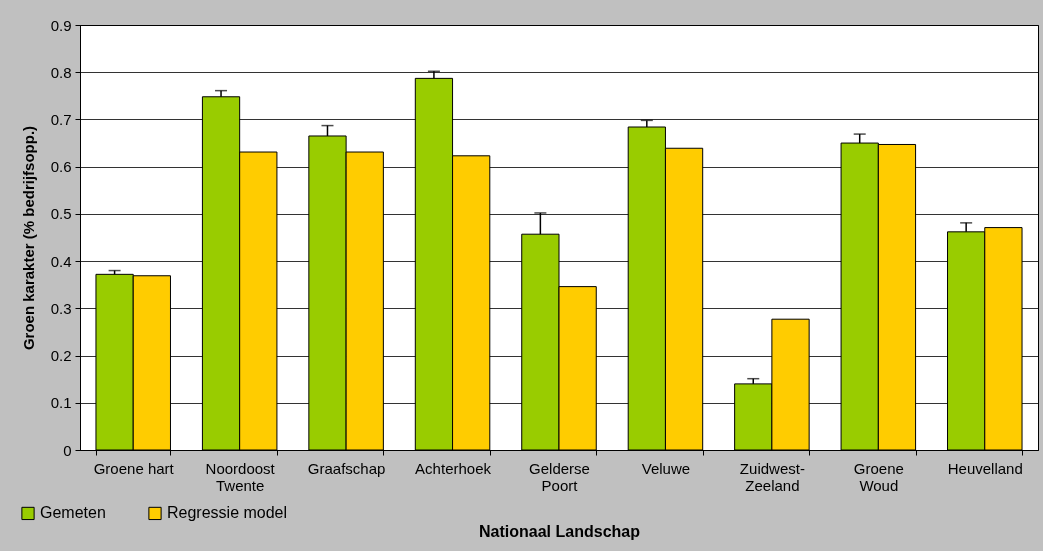 This screenshot has height=551, width=1043. I want to click on legend-label: Regressie model, so click(227, 513).